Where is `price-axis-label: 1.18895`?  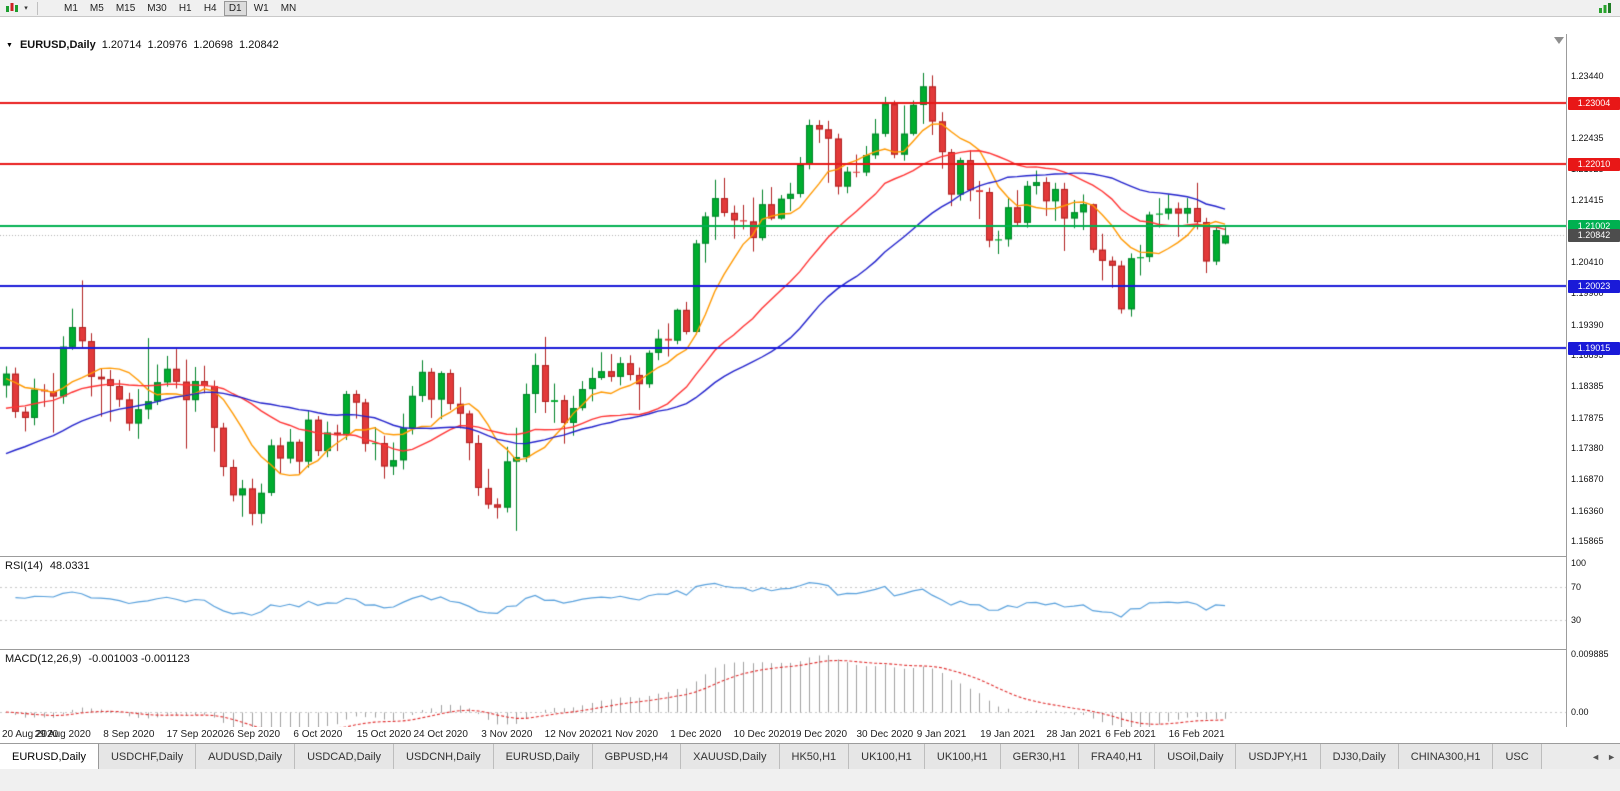 price-axis-label: 1.18895 is located at coordinates (1587, 354).